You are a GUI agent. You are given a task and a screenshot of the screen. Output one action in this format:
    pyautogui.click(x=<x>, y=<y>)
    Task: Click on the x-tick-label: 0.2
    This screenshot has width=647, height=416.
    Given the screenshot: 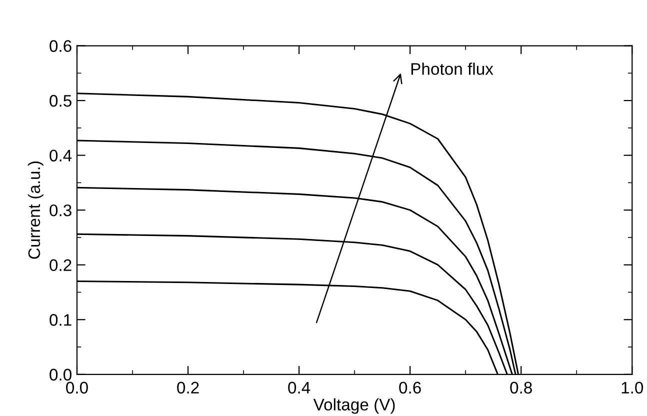 What is the action you would take?
    pyautogui.click(x=188, y=388)
    